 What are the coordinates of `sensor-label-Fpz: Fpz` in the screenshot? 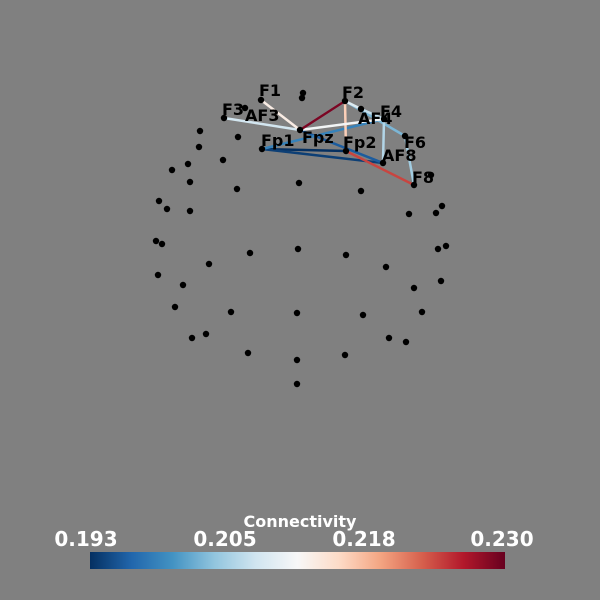 It's located at (318, 137).